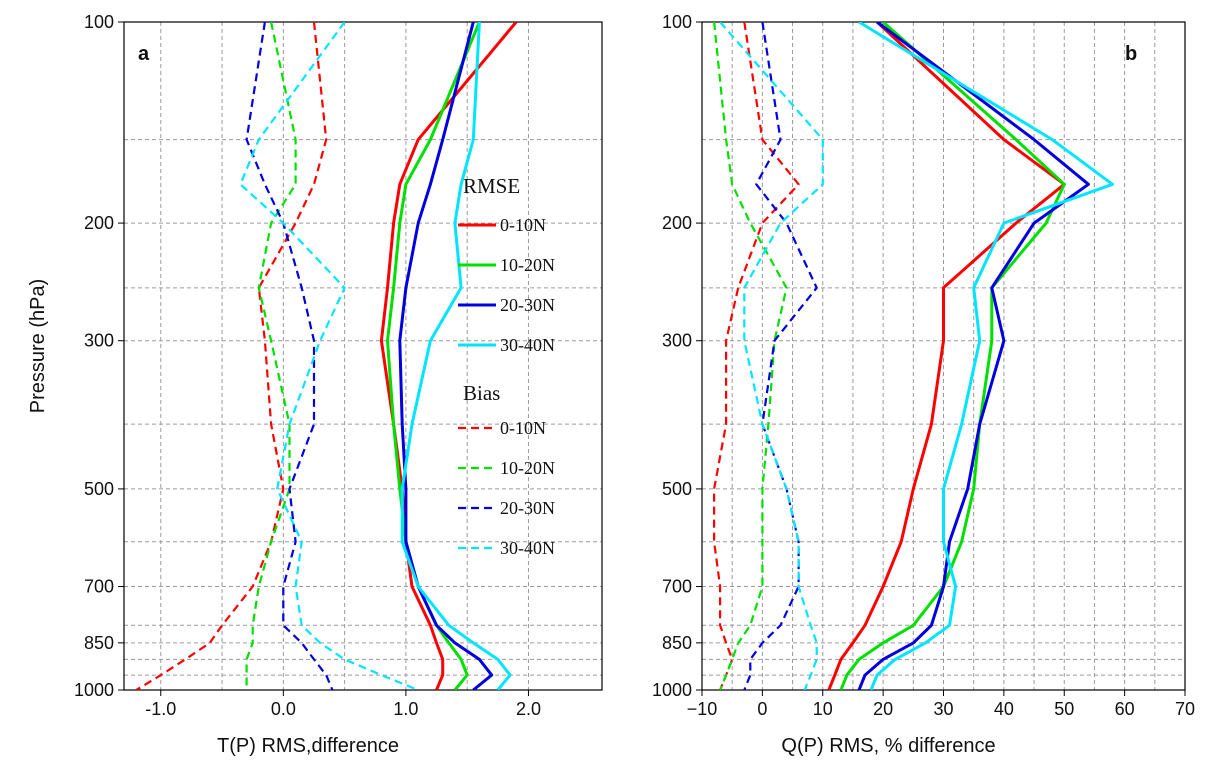  Describe the element at coordinates (527, 265) in the screenshot. I see `legend-label-rmse: 10-20N` at that location.